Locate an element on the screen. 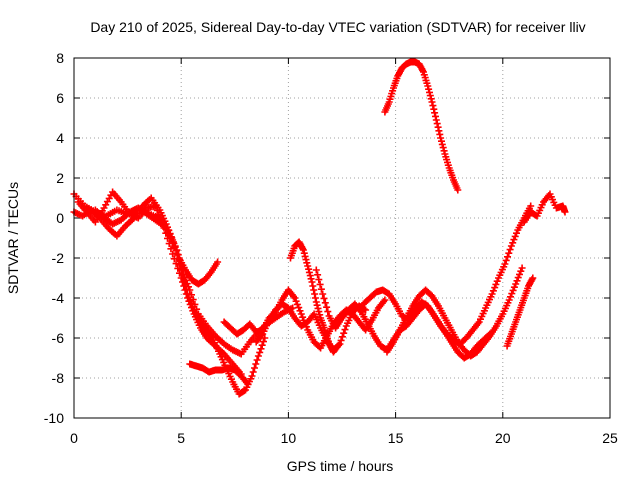 This screenshot has height=480, width=640. y-tick-label: 4 is located at coordinates (60, 138).